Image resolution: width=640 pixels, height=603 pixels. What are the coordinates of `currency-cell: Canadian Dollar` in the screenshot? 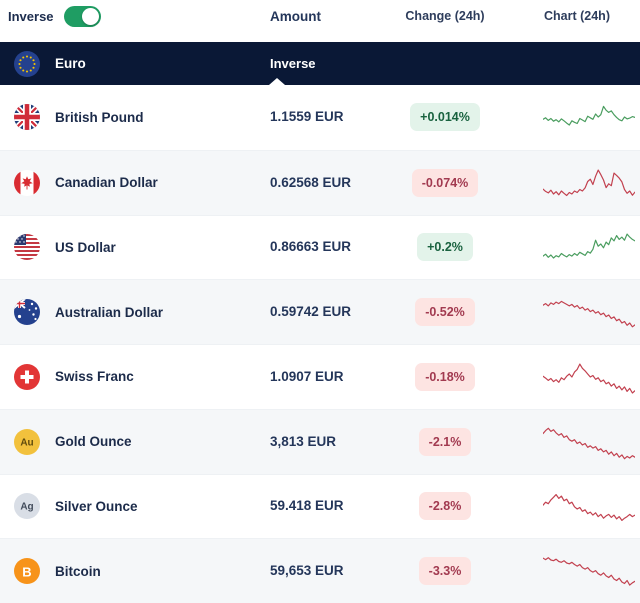 It's located at (135, 182).